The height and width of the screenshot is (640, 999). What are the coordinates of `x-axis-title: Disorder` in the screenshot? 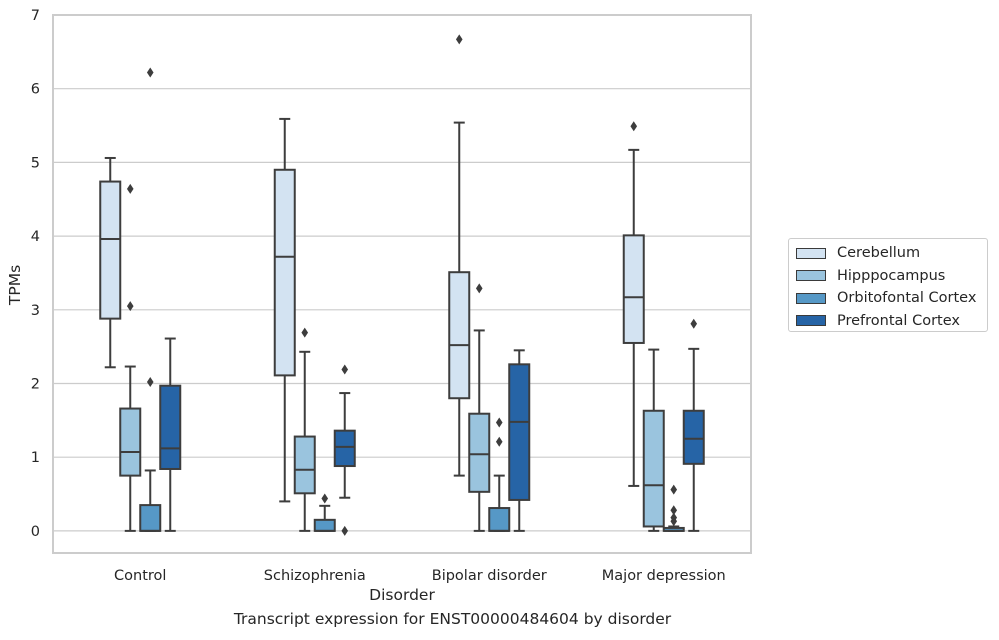 It's located at (402, 595).